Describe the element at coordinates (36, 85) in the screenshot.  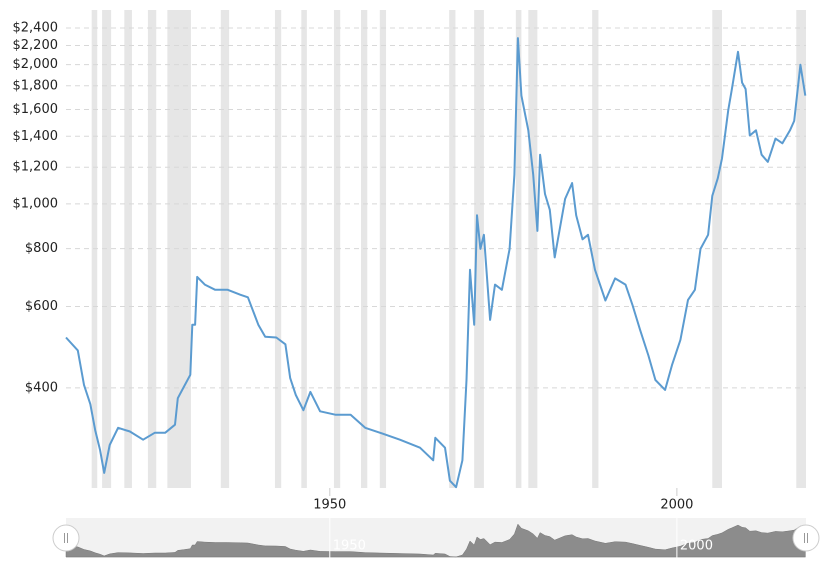
I see `y-tick-label: $1,800` at that location.